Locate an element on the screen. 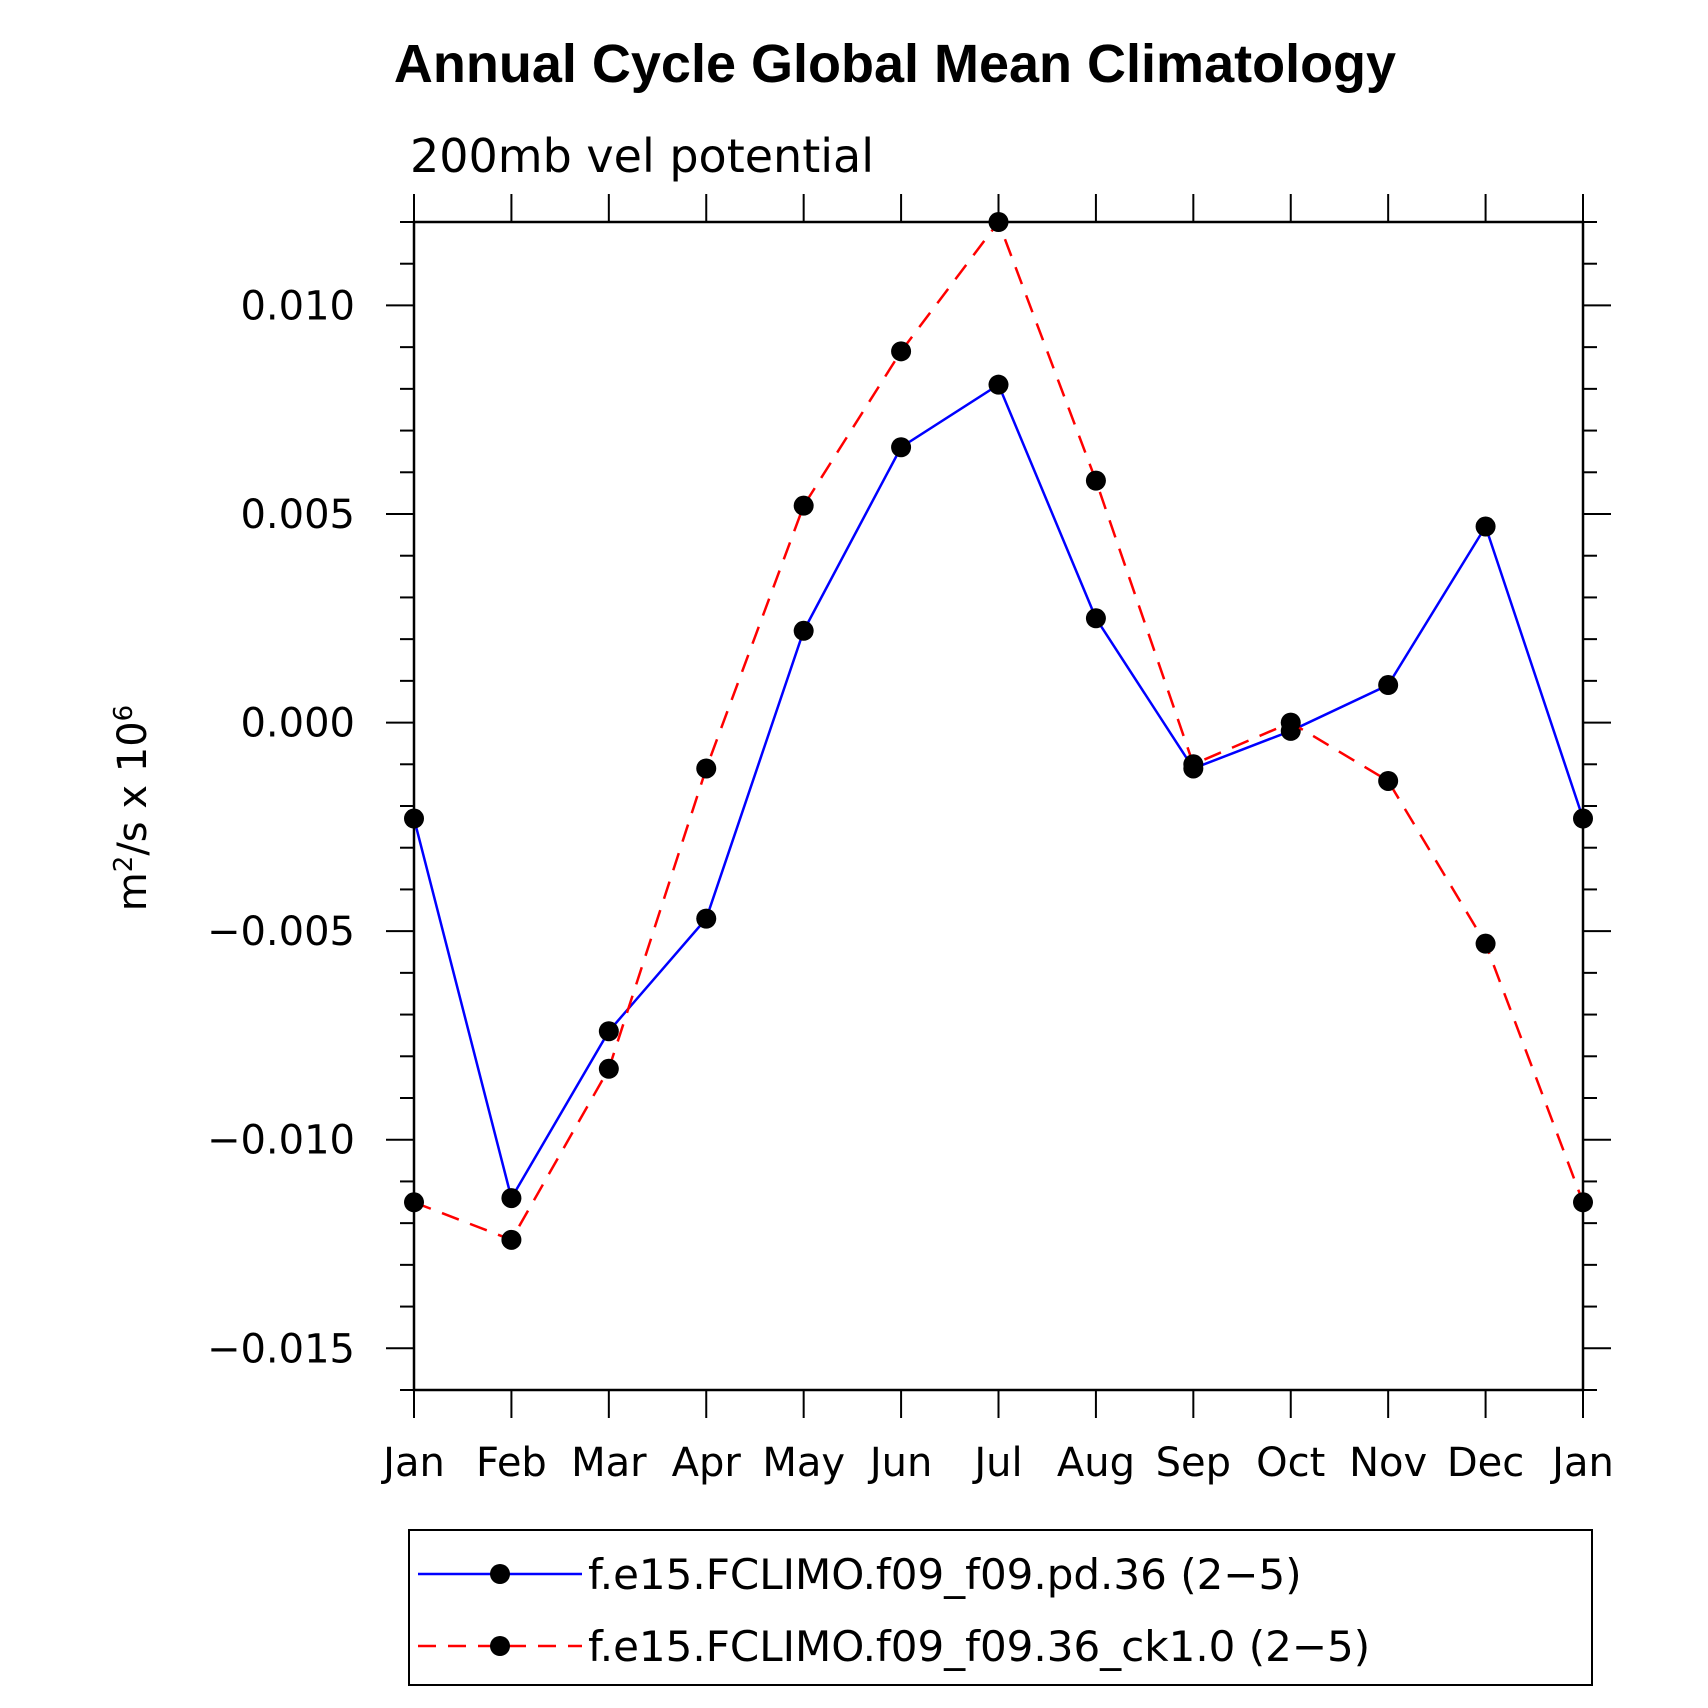  y-tick-label: 0.010 is located at coordinates (297, 306).